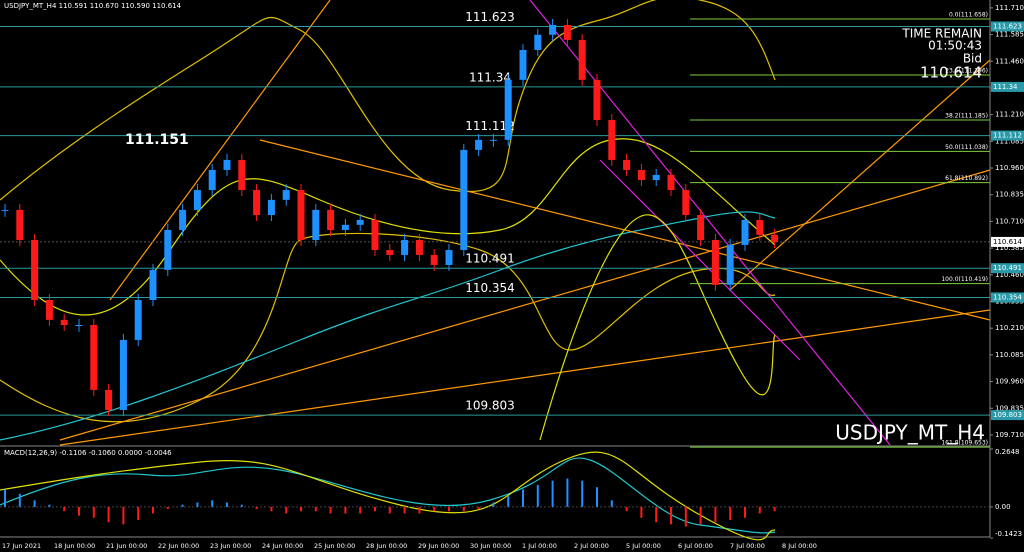 This screenshot has height=552, width=1024. What do you see at coordinates (1009, 408) in the screenshot?
I see `y-tick-label: 109.835` at bounding box center [1009, 408].